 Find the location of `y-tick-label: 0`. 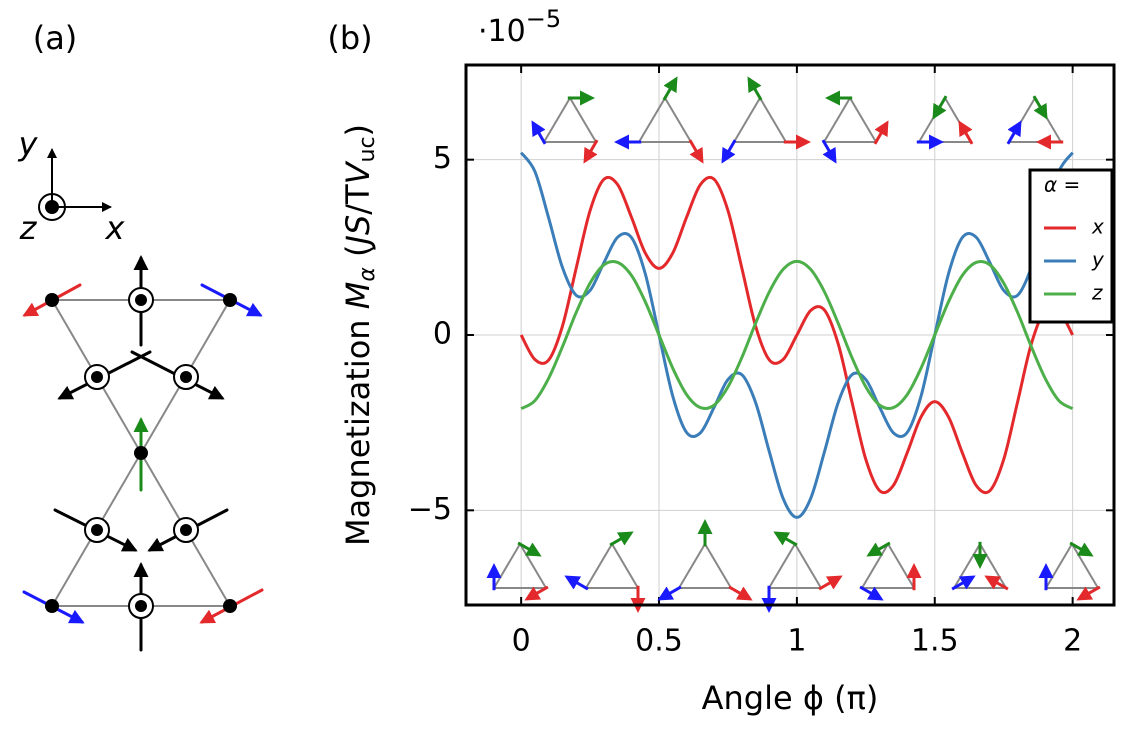

y-tick-label: 0 is located at coordinates (442, 334).